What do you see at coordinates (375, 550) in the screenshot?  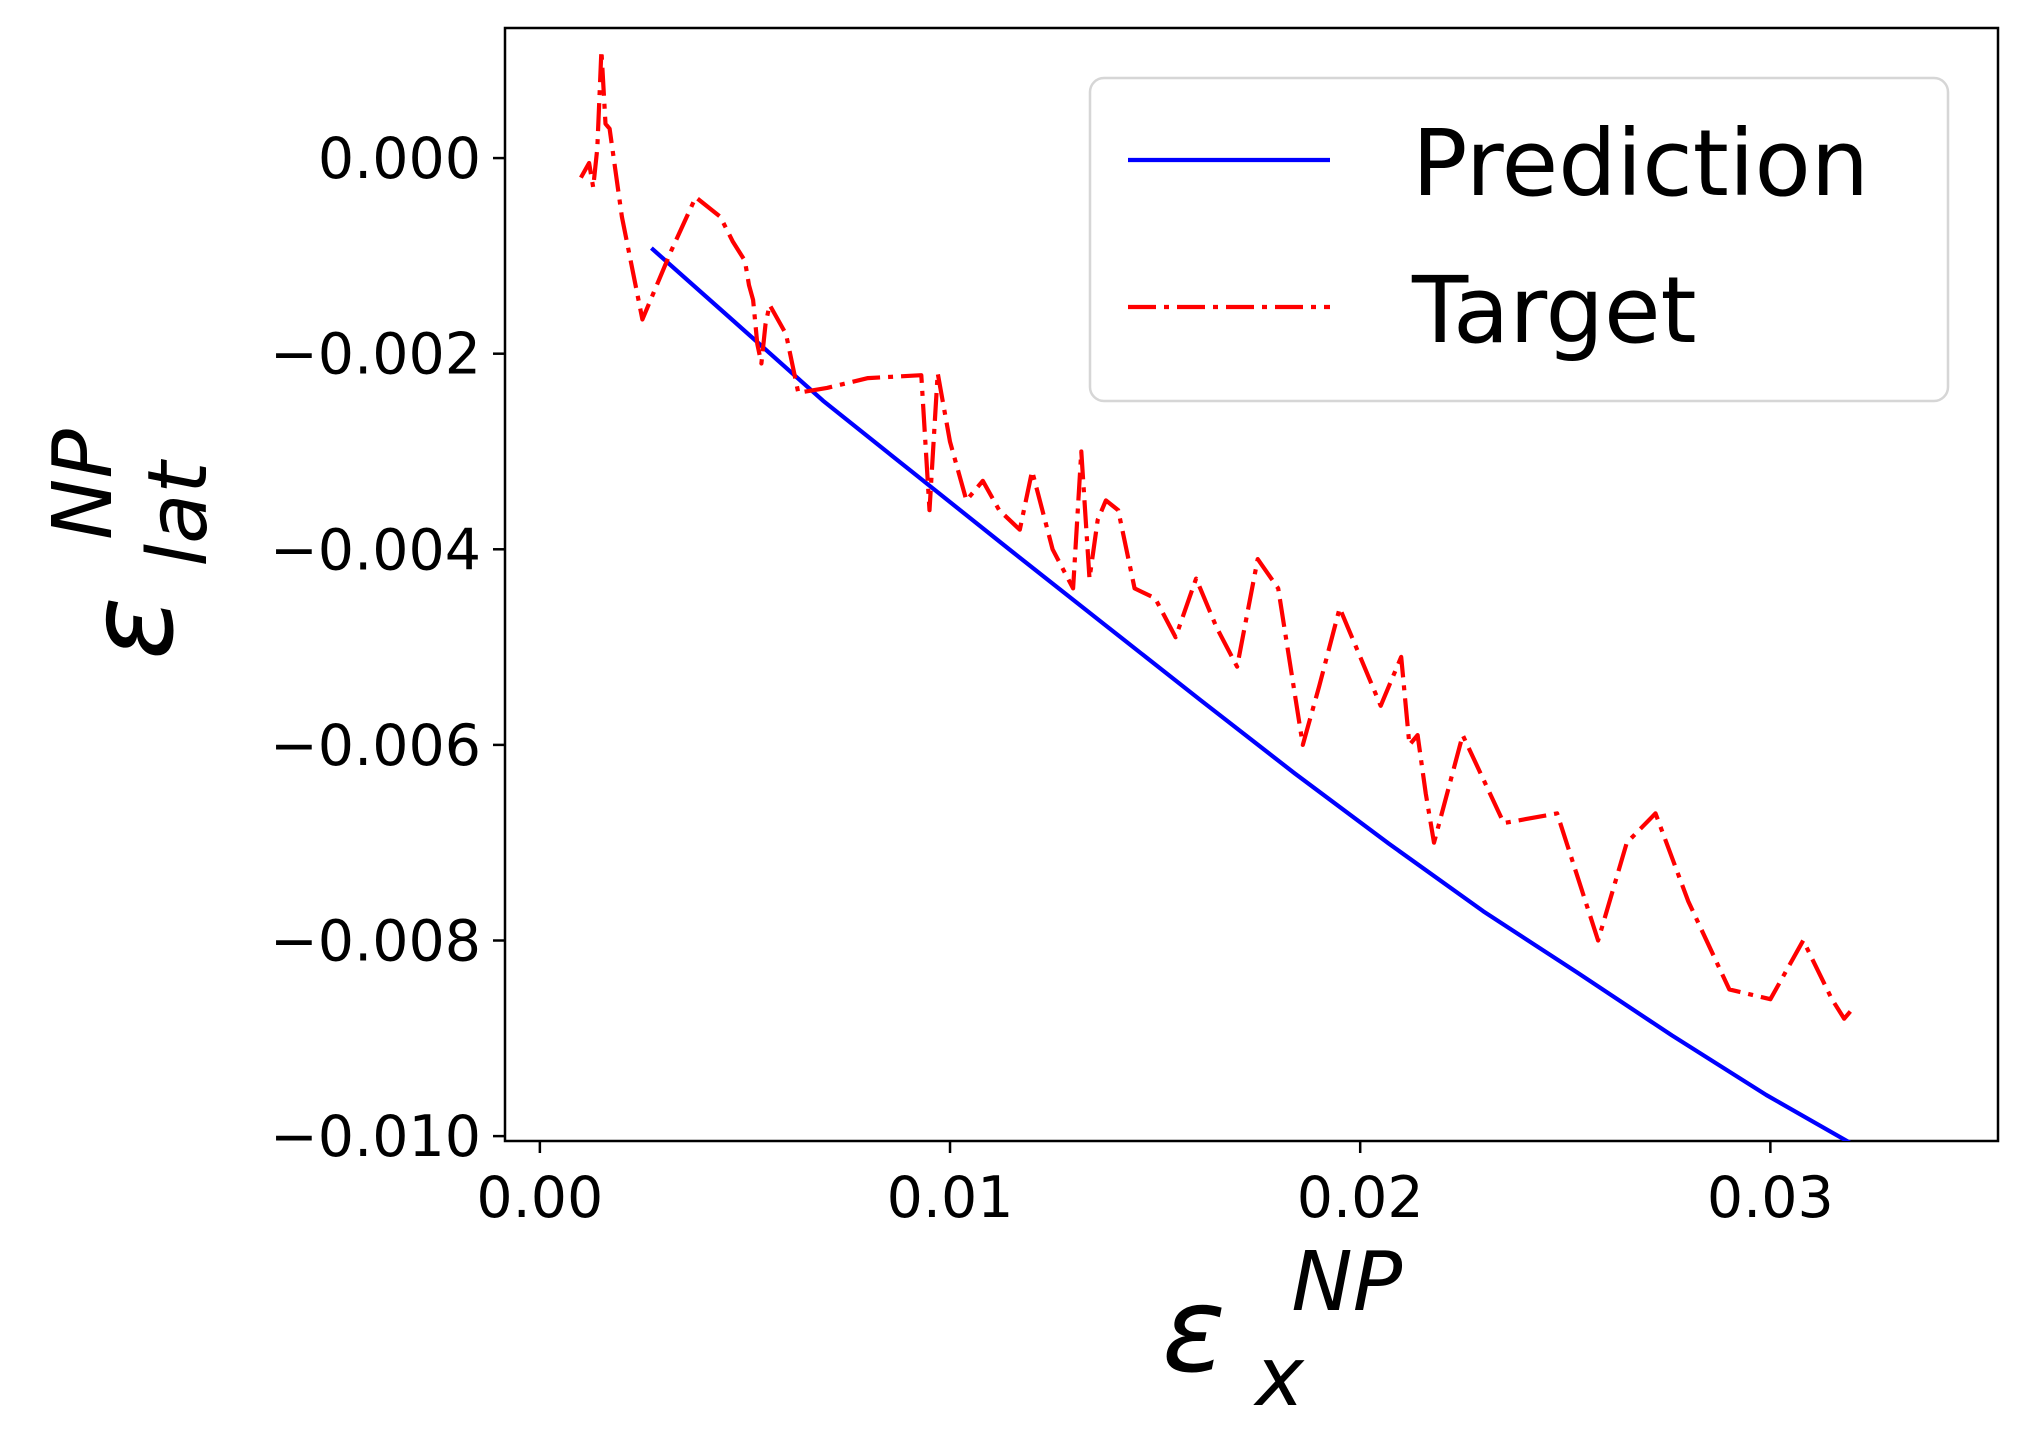 I see `y-tick-label: −0.004` at bounding box center [375, 550].